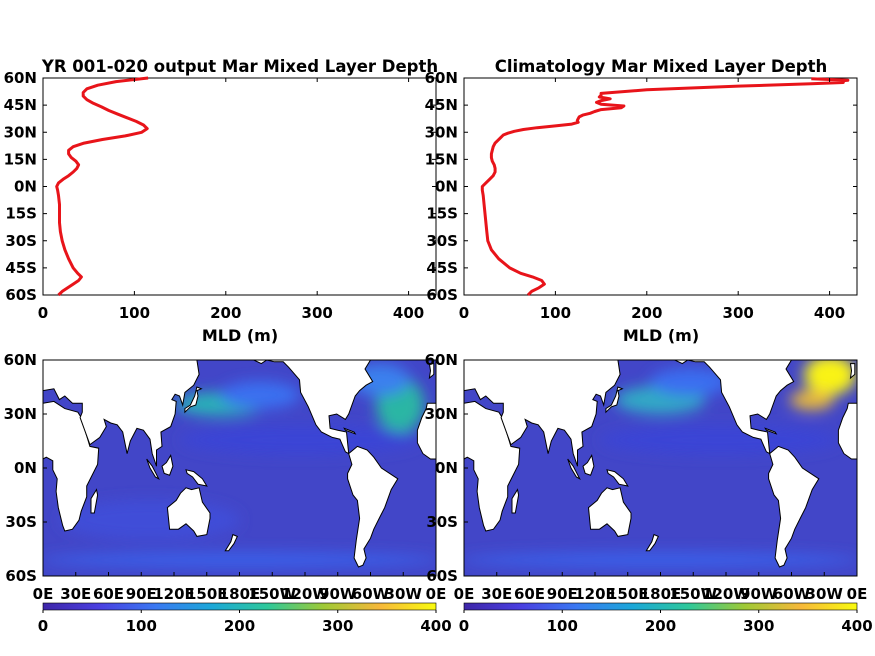 The width and height of the screenshot is (875, 656). Describe the element at coordinates (337, 626) in the screenshot. I see `map-model-colorbar-tick-label: 300` at that location.